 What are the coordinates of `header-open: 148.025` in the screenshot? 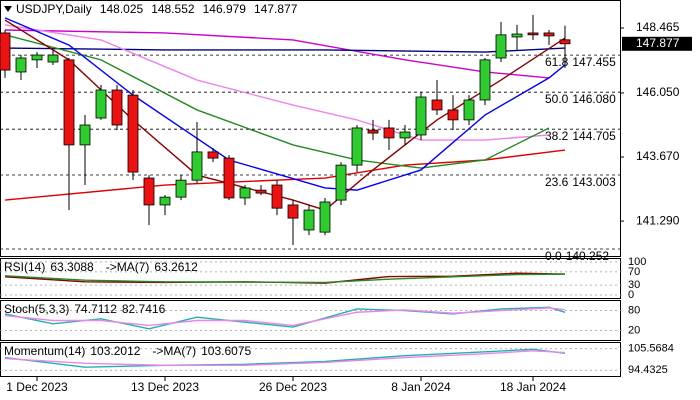 It's located at (122, 9).